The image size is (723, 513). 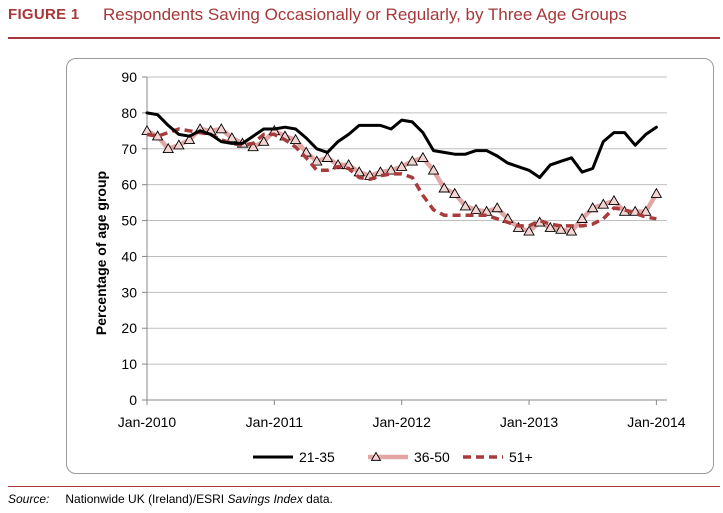 I want to click on y-tick-label: 10, so click(x=129, y=364).